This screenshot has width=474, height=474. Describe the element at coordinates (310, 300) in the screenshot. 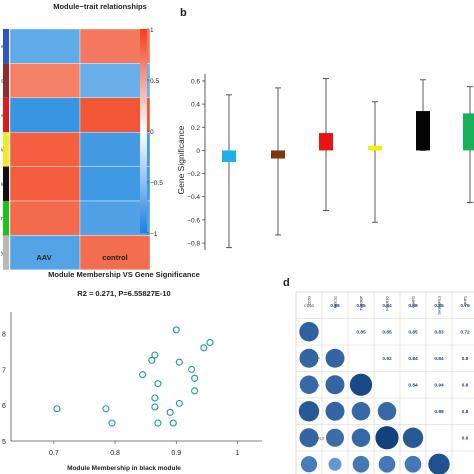

I see `column-gene-label: CD53` at that location.